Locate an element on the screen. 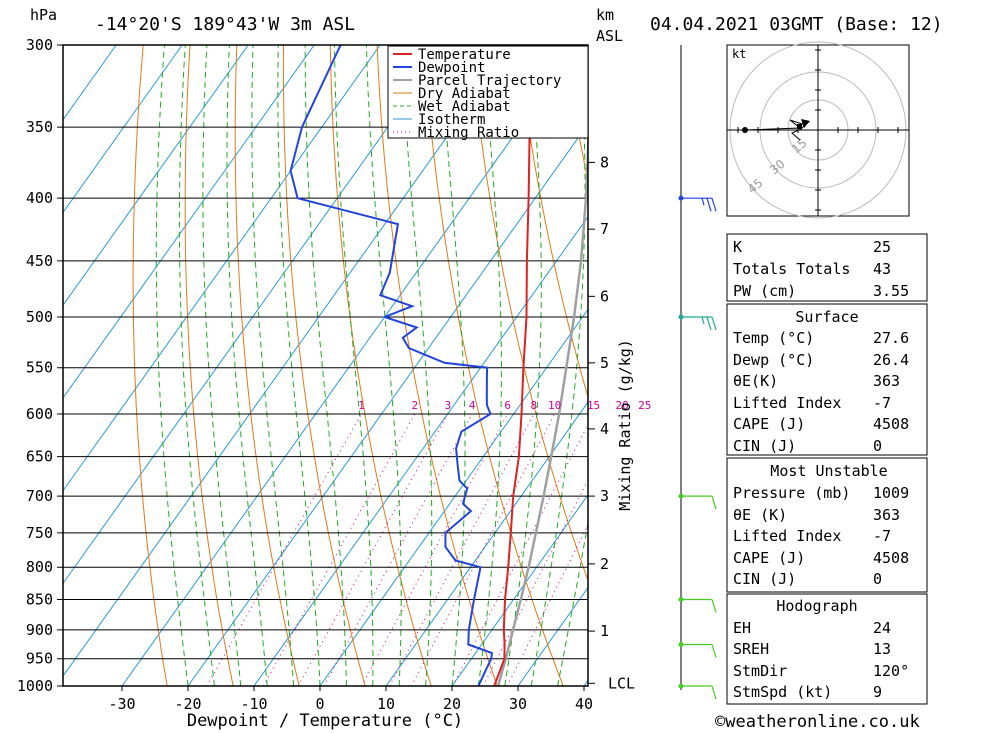  mu-cape-label: CAPE (J) is located at coordinates (769, 558).